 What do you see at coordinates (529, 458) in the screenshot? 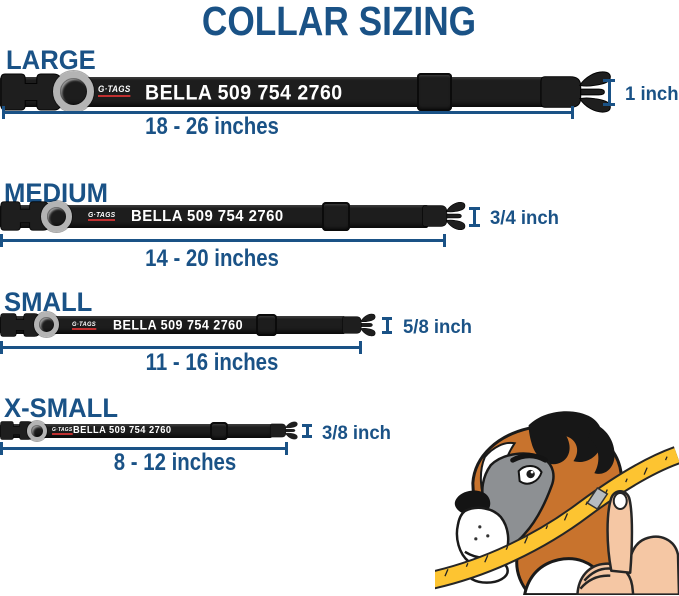
I see `dog-brow` at bounding box center [529, 458].